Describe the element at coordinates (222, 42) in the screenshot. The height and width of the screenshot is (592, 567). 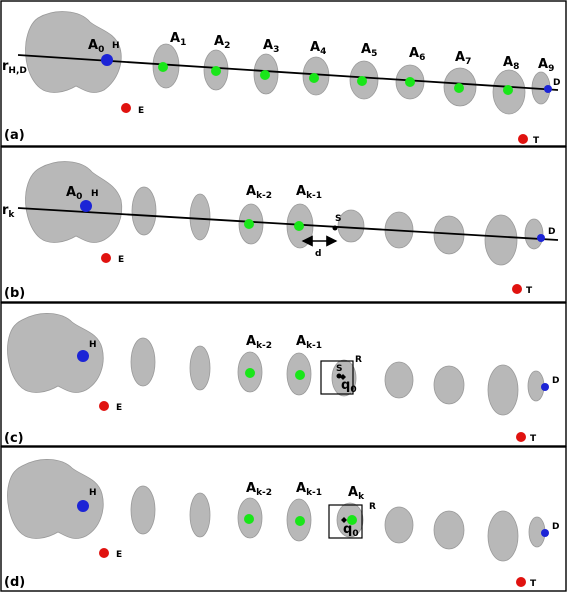
I see `anchor-label: A2` at that location.